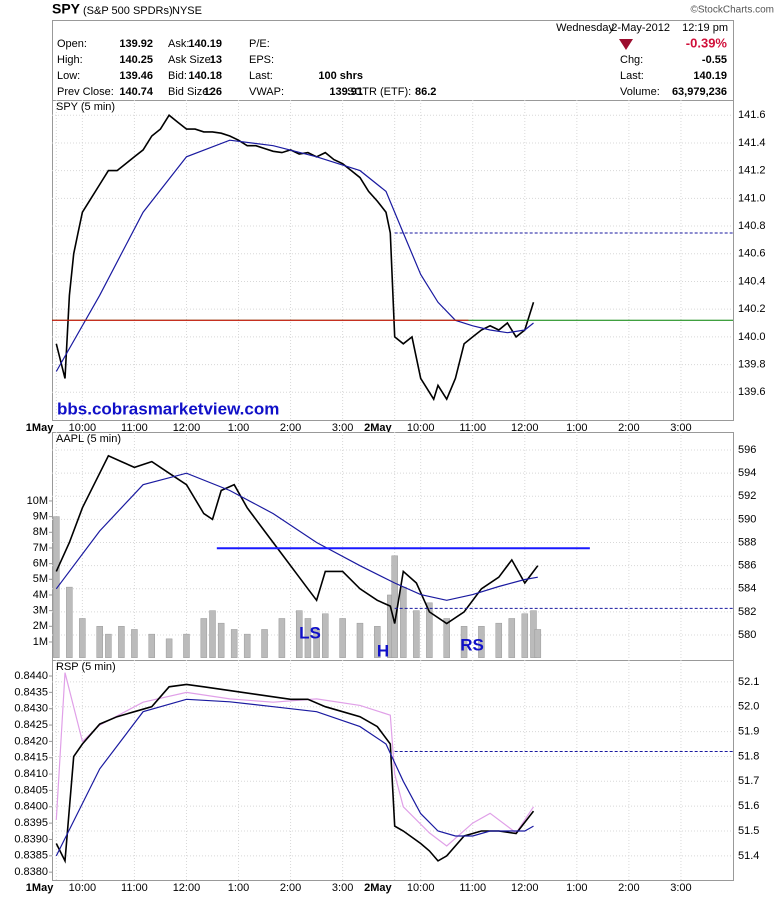  What do you see at coordinates (31, 839) in the screenshot?
I see `y2-tick-label: 0.8390` at bounding box center [31, 839].